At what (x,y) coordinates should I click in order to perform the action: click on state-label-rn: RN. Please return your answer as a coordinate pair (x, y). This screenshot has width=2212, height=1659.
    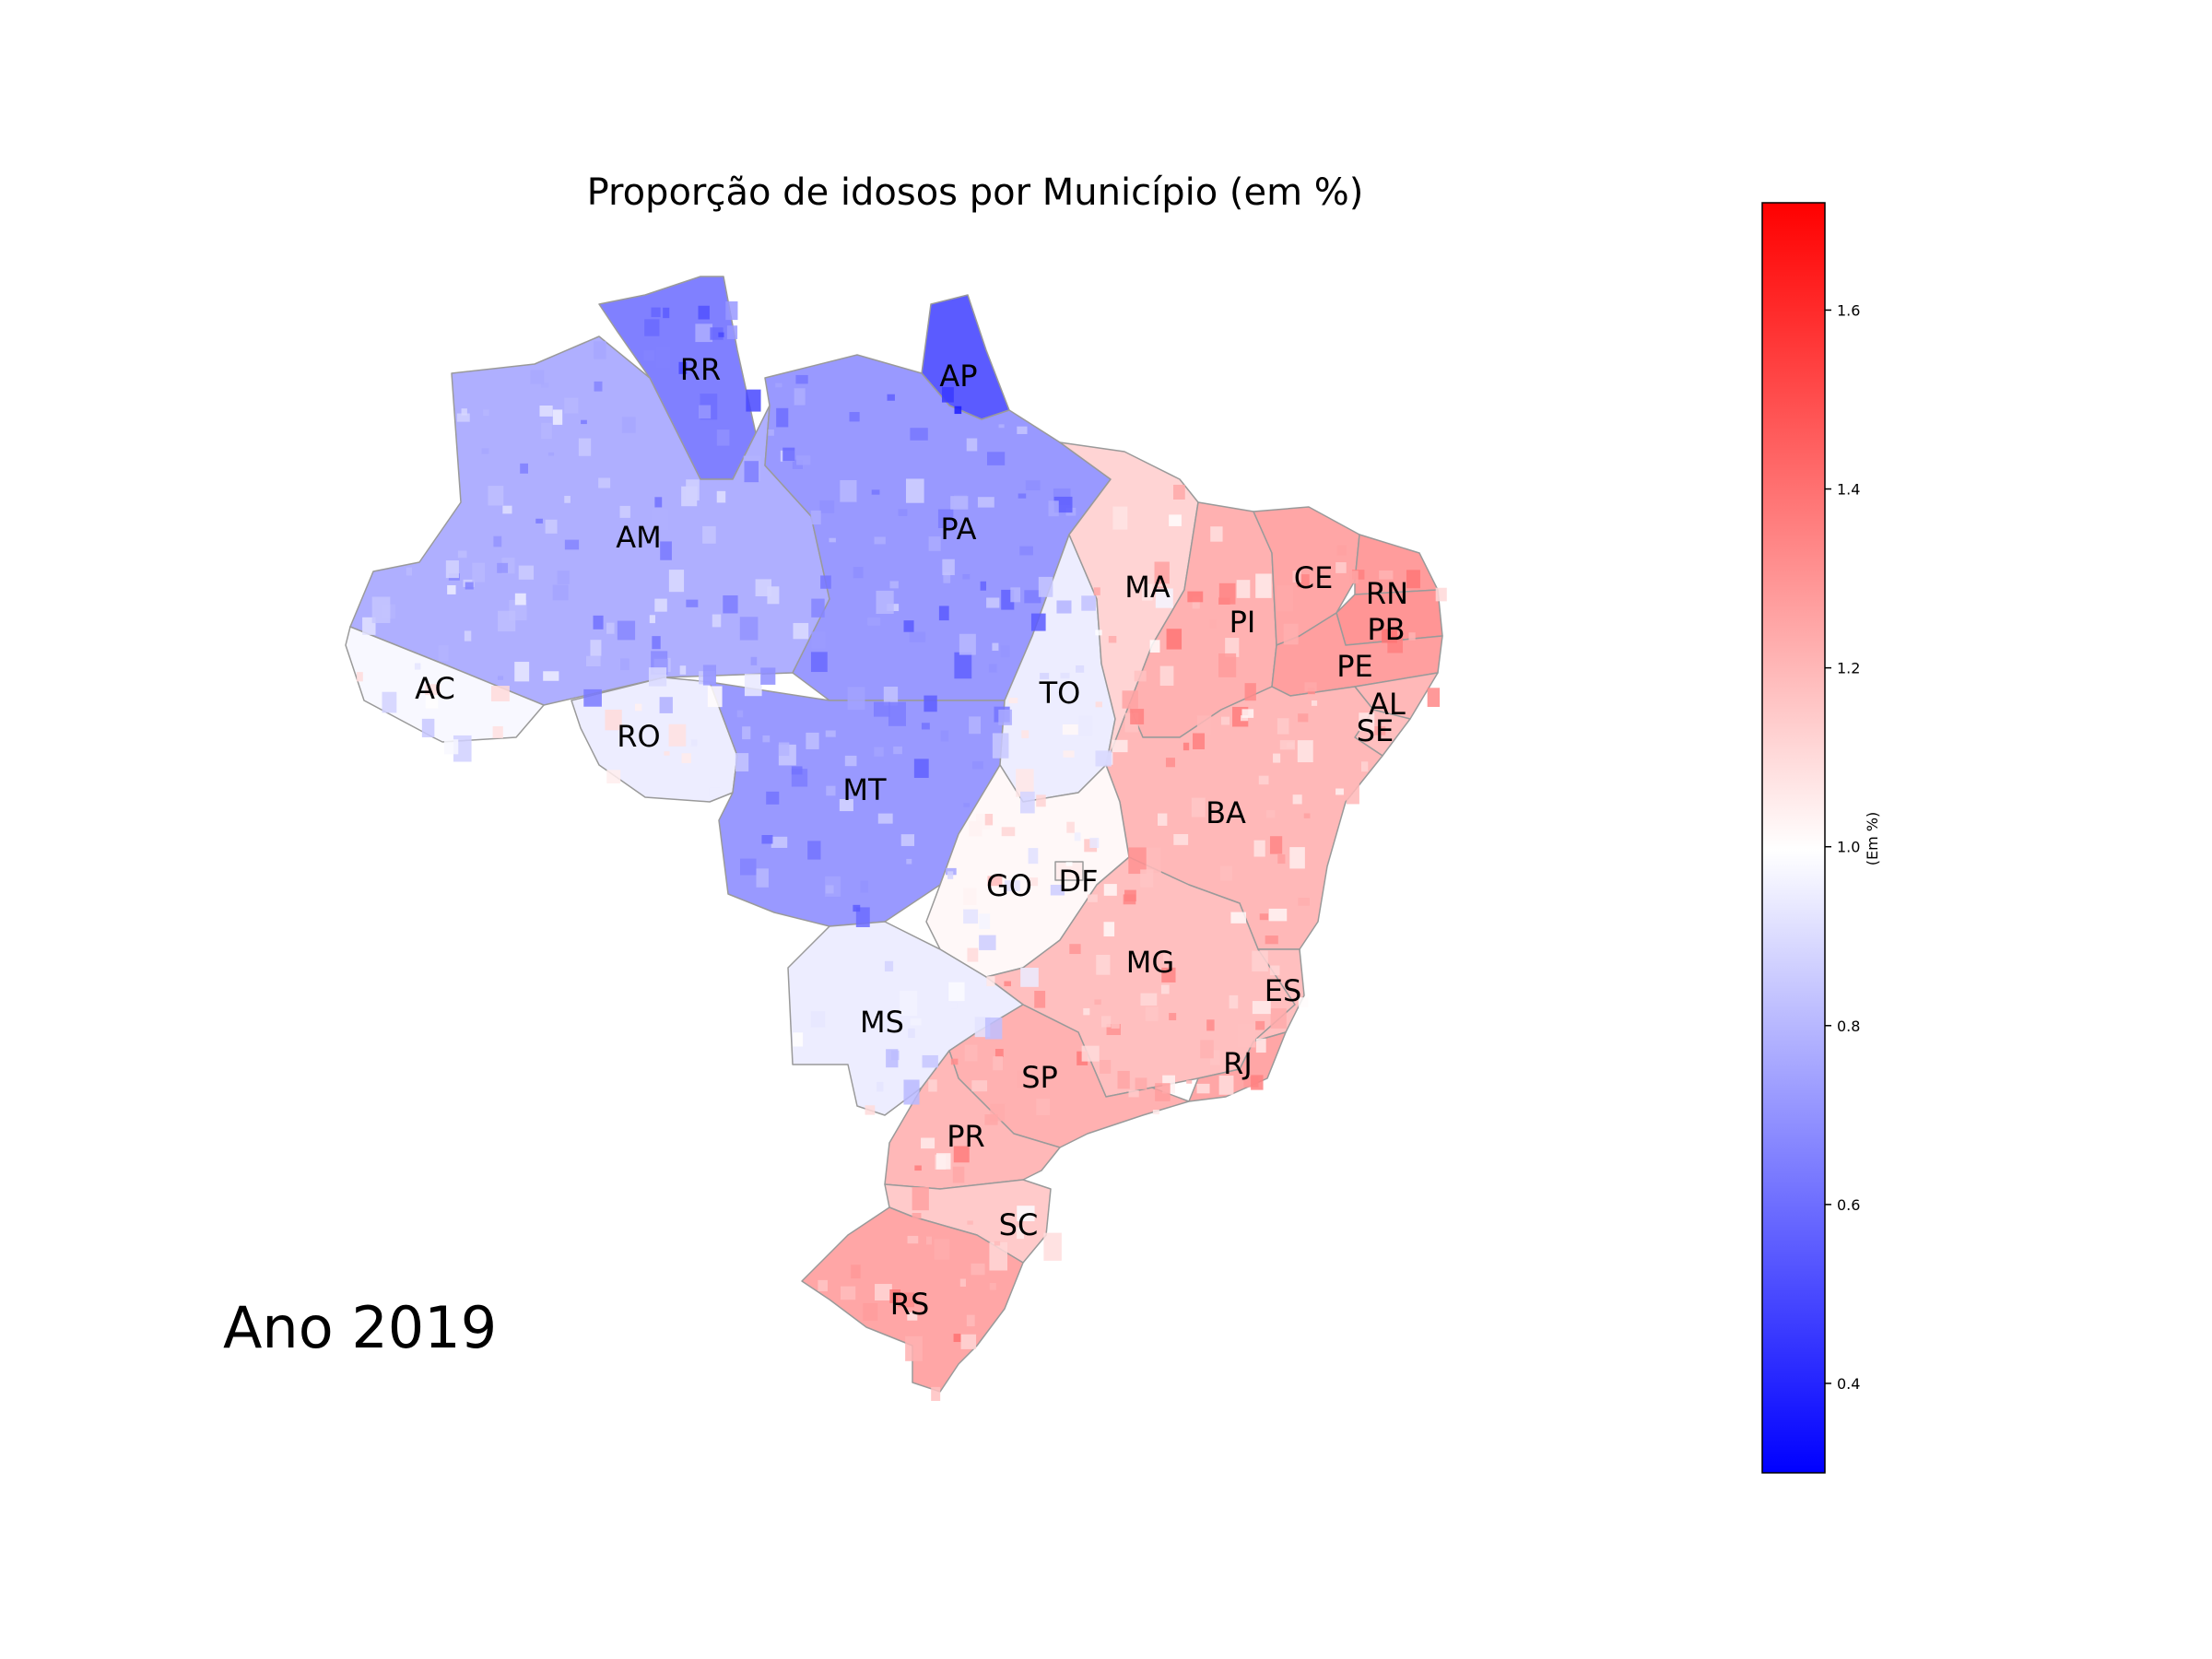
    Looking at the image, I should click on (1387, 593).